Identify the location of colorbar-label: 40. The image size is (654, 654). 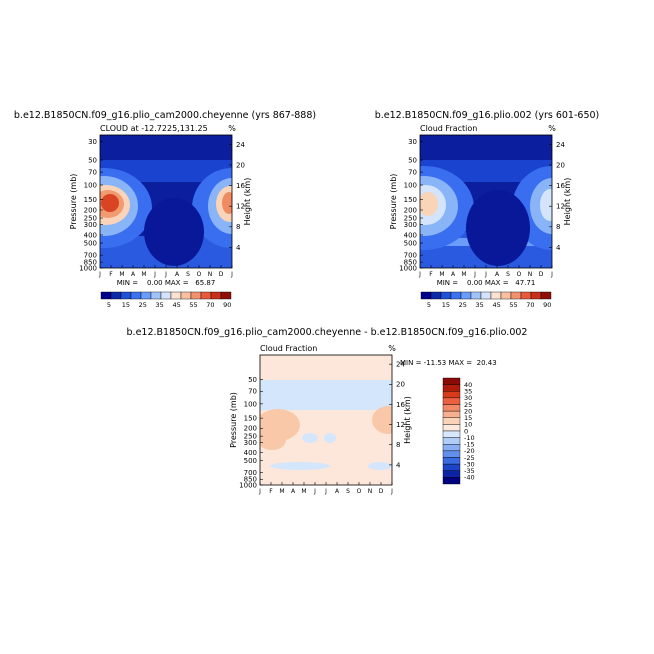
(468, 385).